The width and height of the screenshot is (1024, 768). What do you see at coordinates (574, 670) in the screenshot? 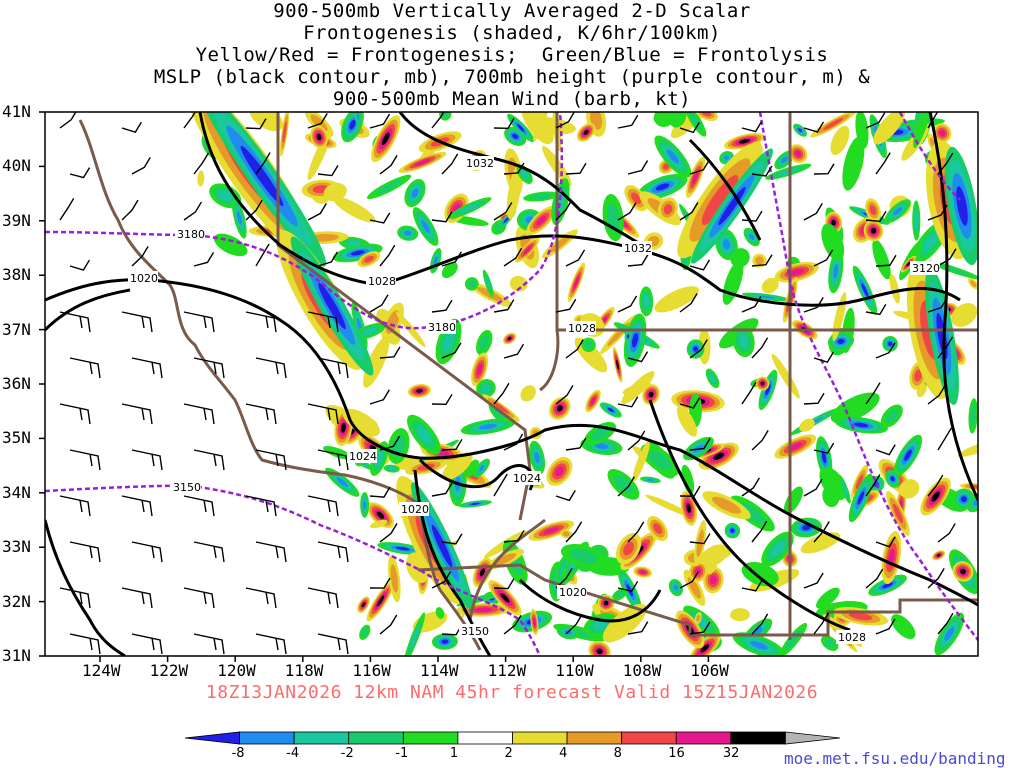
I see `lon-label: 110W` at bounding box center [574, 670].